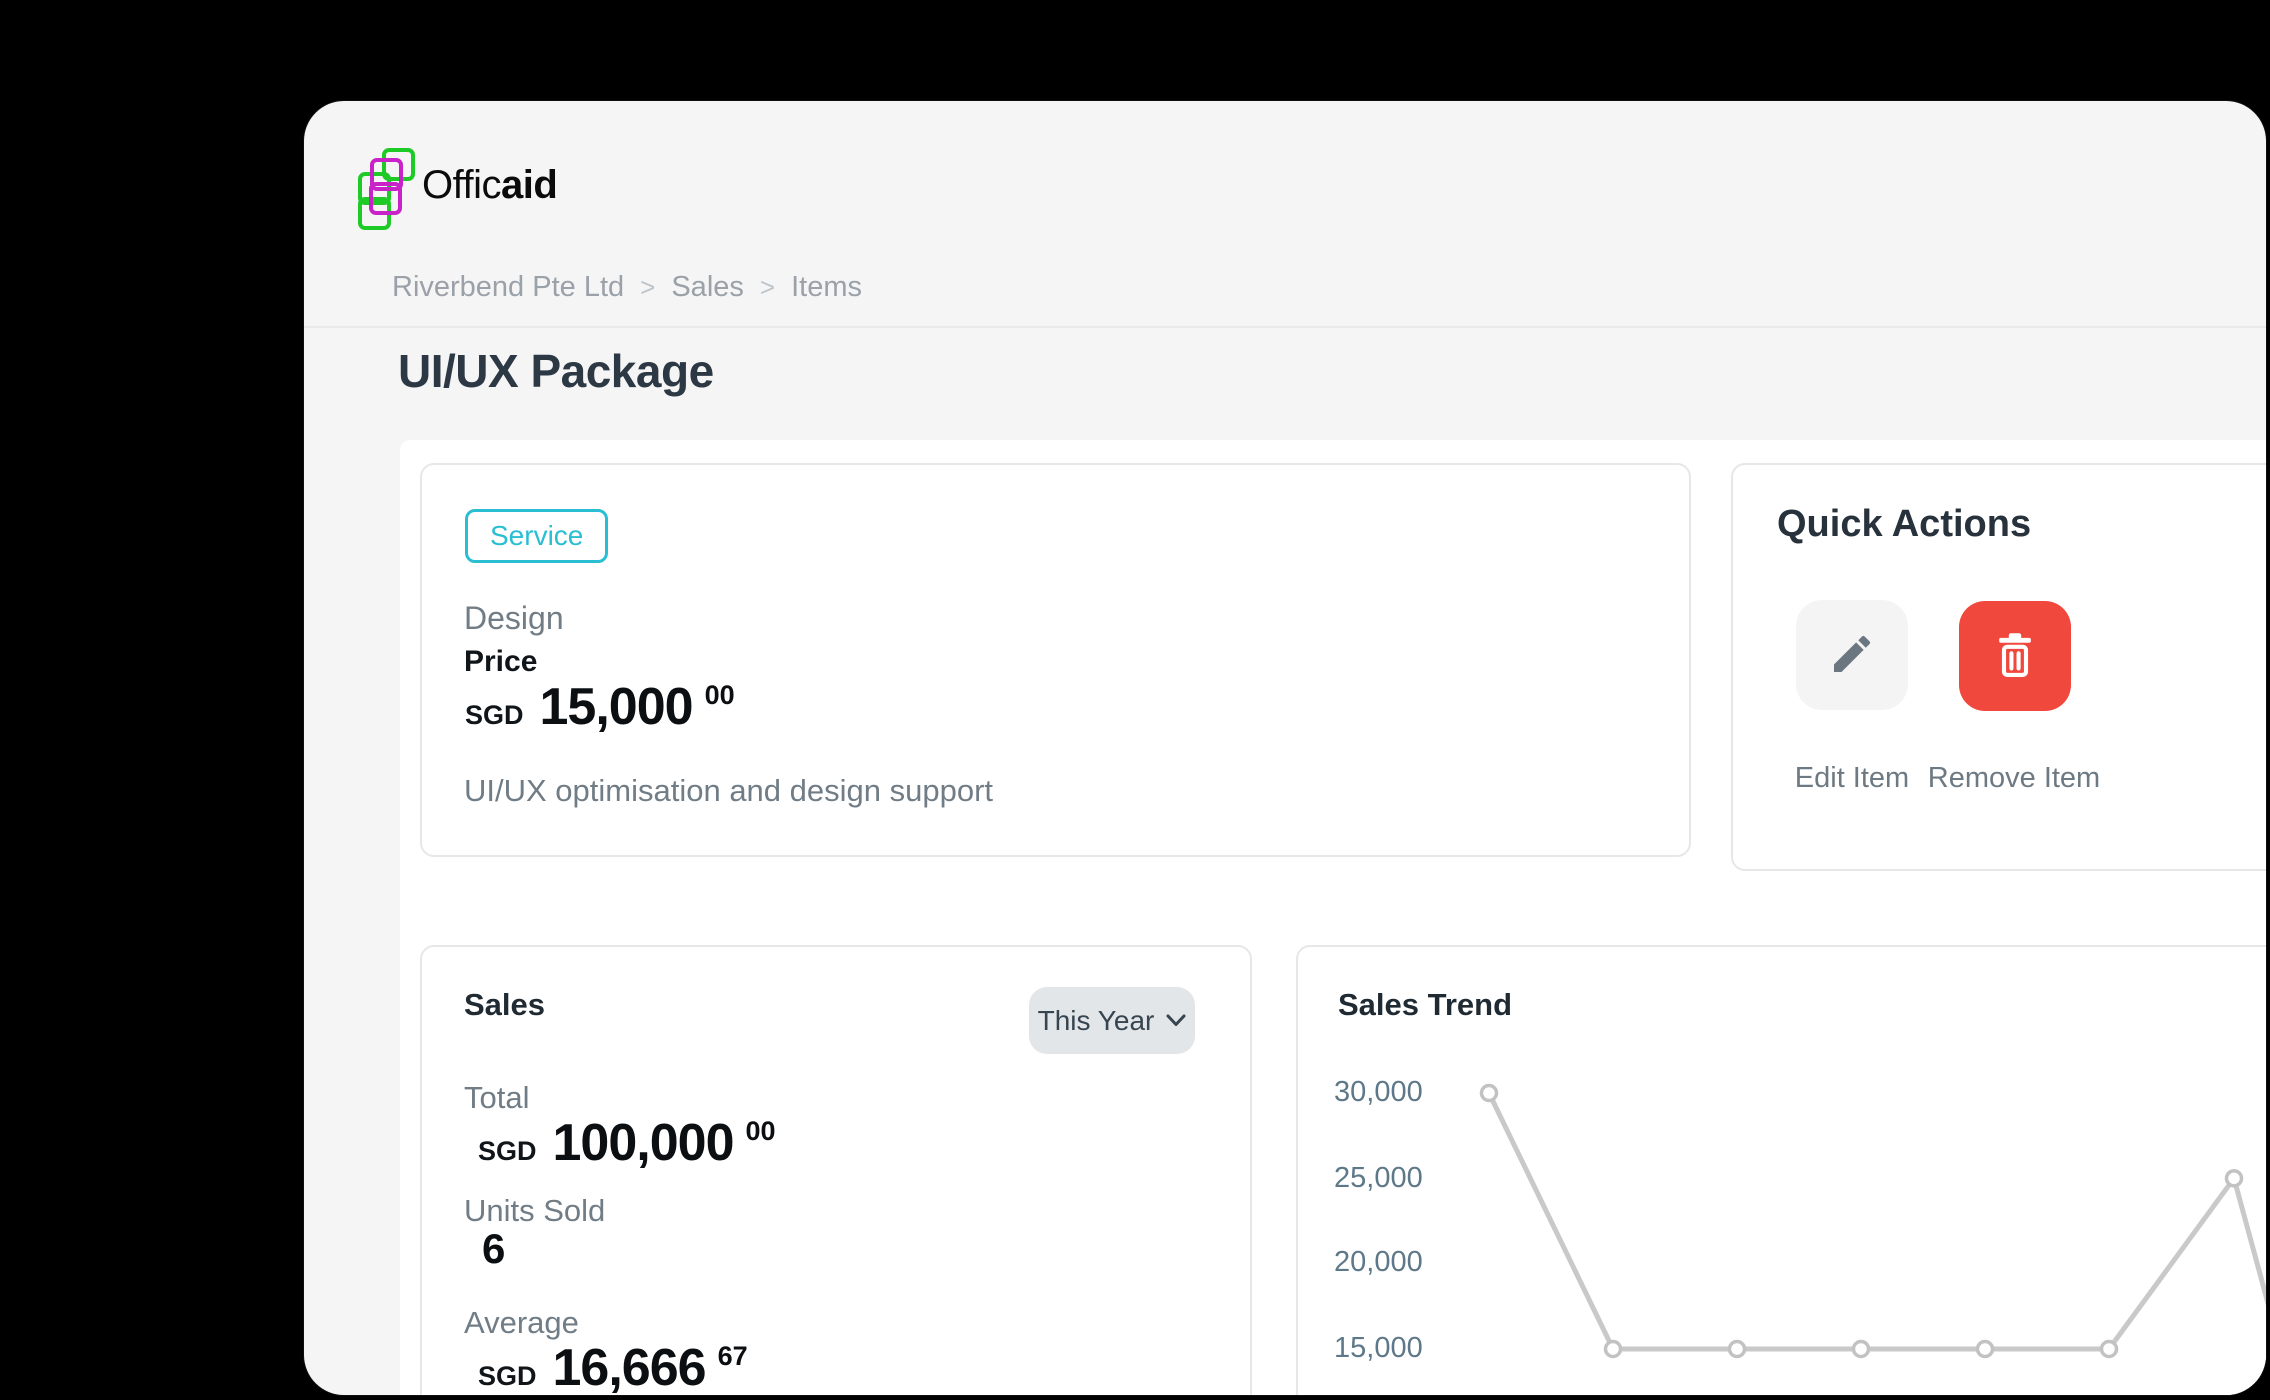 The height and width of the screenshot is (1400, 2270). What do you see at coordinates (1872, 1221) in the screenshot?
I see `sales-trend-line-chart` at bounding box center [1872, 1221].